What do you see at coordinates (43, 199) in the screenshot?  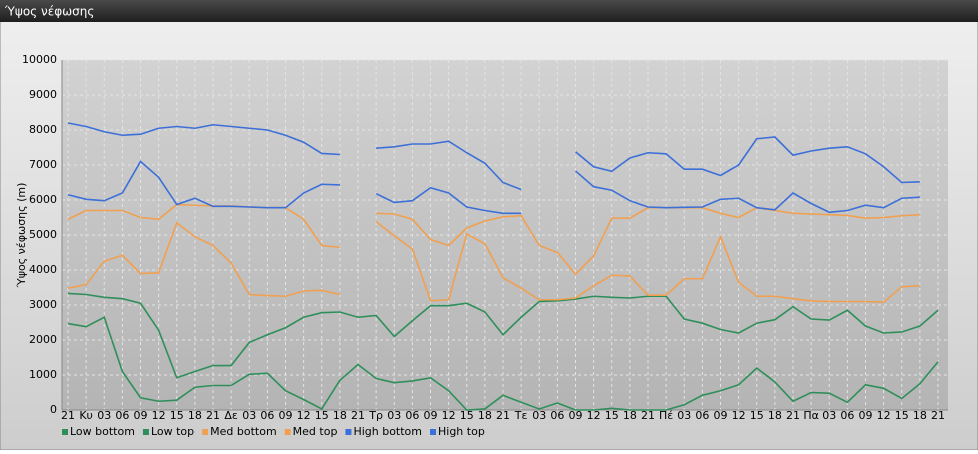 I see `y-tick-label: 6000` at bounding box center [43, 199].